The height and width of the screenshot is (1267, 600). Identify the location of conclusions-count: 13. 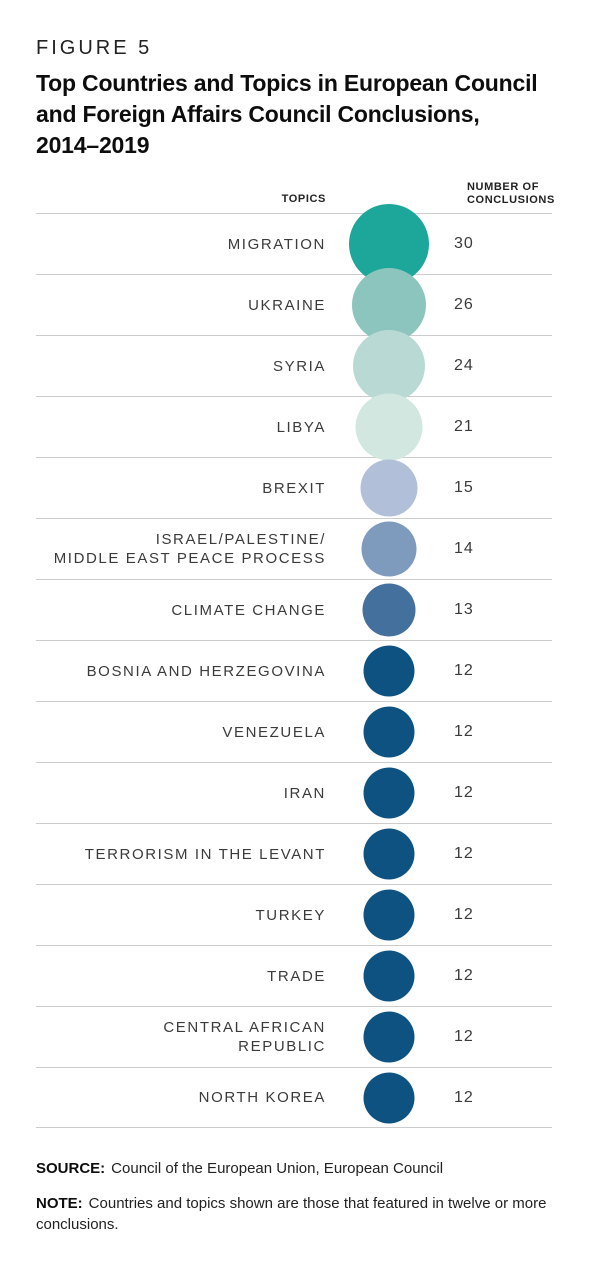
(464, 609).